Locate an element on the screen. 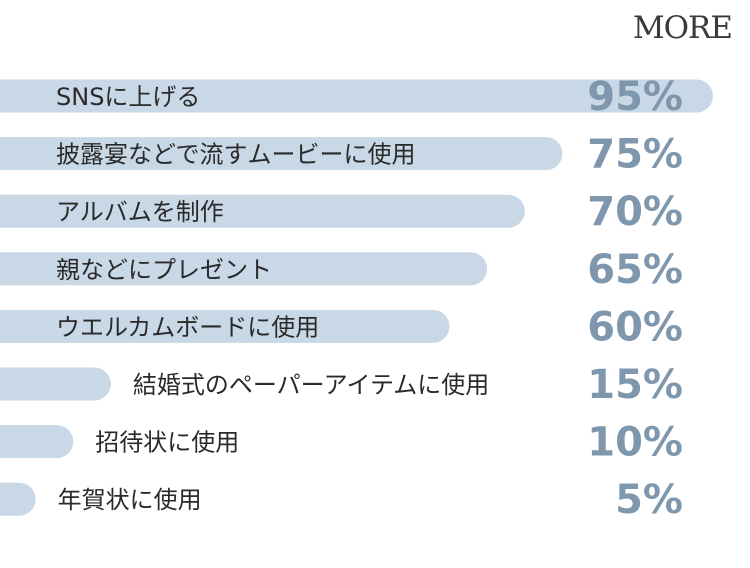 This screenshot has height=568, width=750. value-label: 75% is located at coordinates (635, 155).